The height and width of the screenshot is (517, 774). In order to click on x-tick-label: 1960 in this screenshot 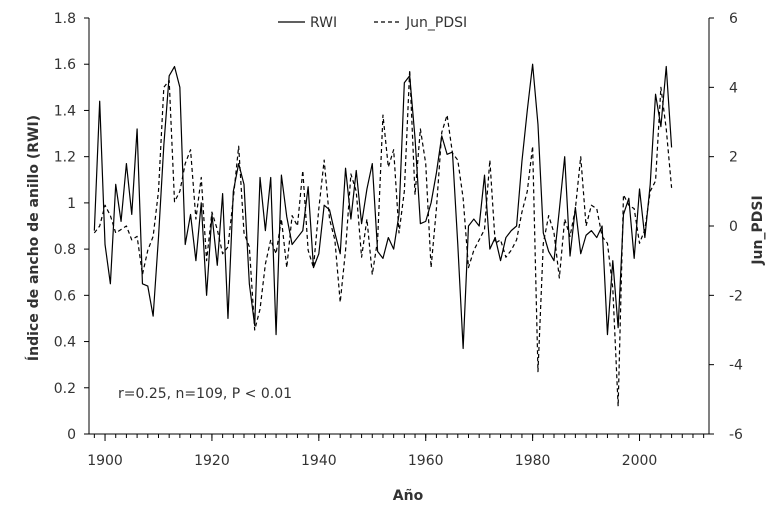, I will do `click(426, 461)`.